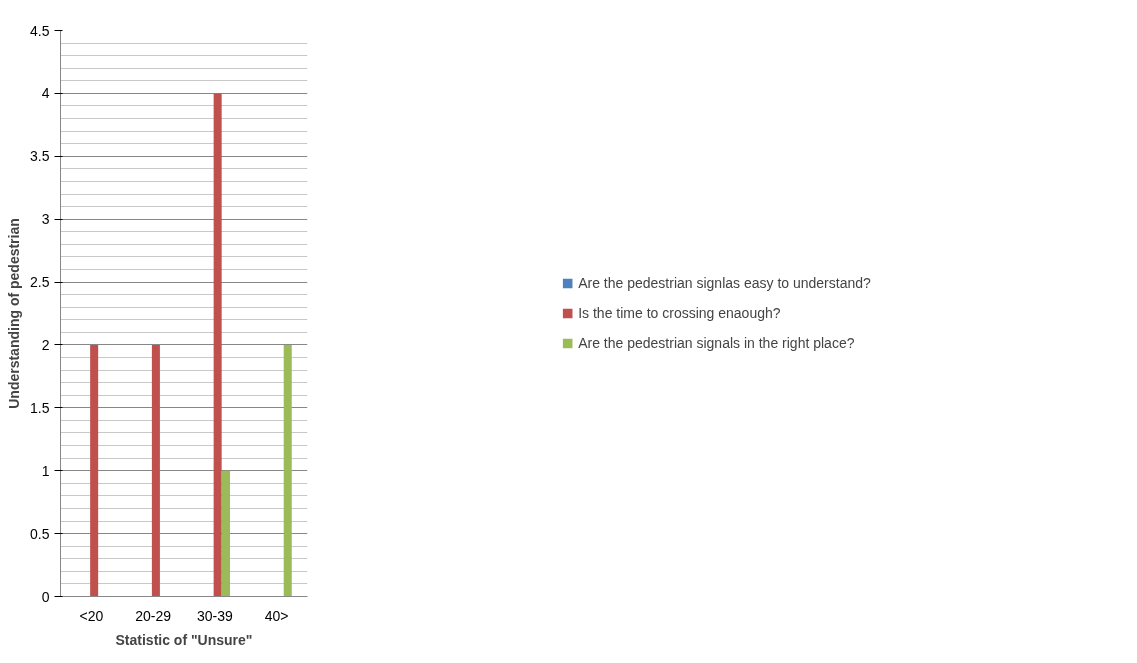  Describe the element at coordinates (214, 615) in the screenshot. I see `x-tick-label: 30-39` at that location.